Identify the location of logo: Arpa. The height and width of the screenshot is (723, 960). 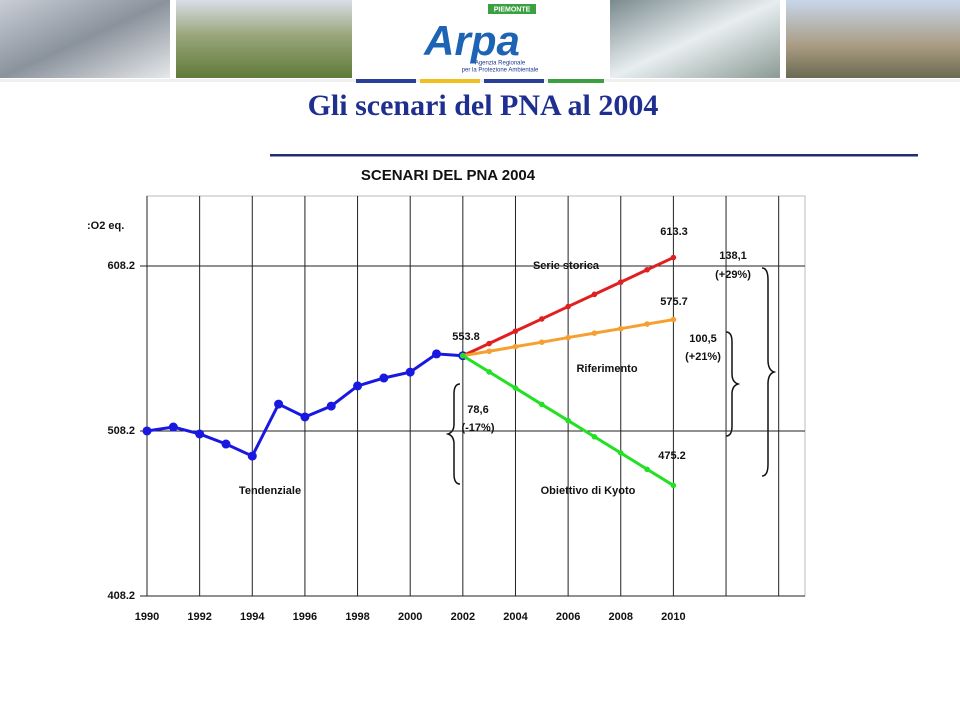
(471, 40).